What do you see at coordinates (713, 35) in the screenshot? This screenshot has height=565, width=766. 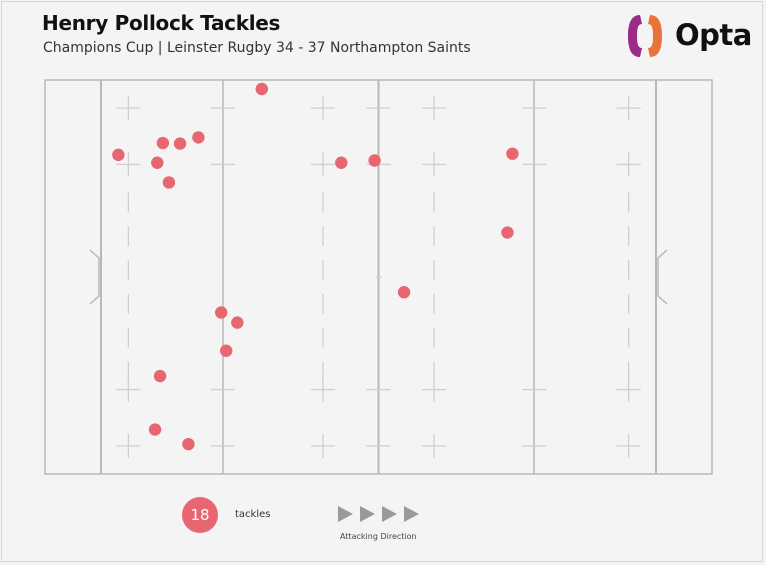 I see `opta-logo-text: Opta` at bounding box center [713, 35].